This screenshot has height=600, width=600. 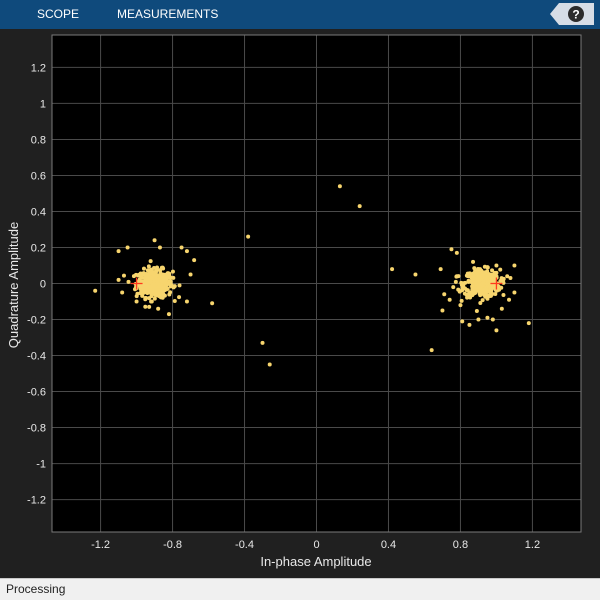 I want to click on y-tick-label: -1, so click(x=41, y=465).